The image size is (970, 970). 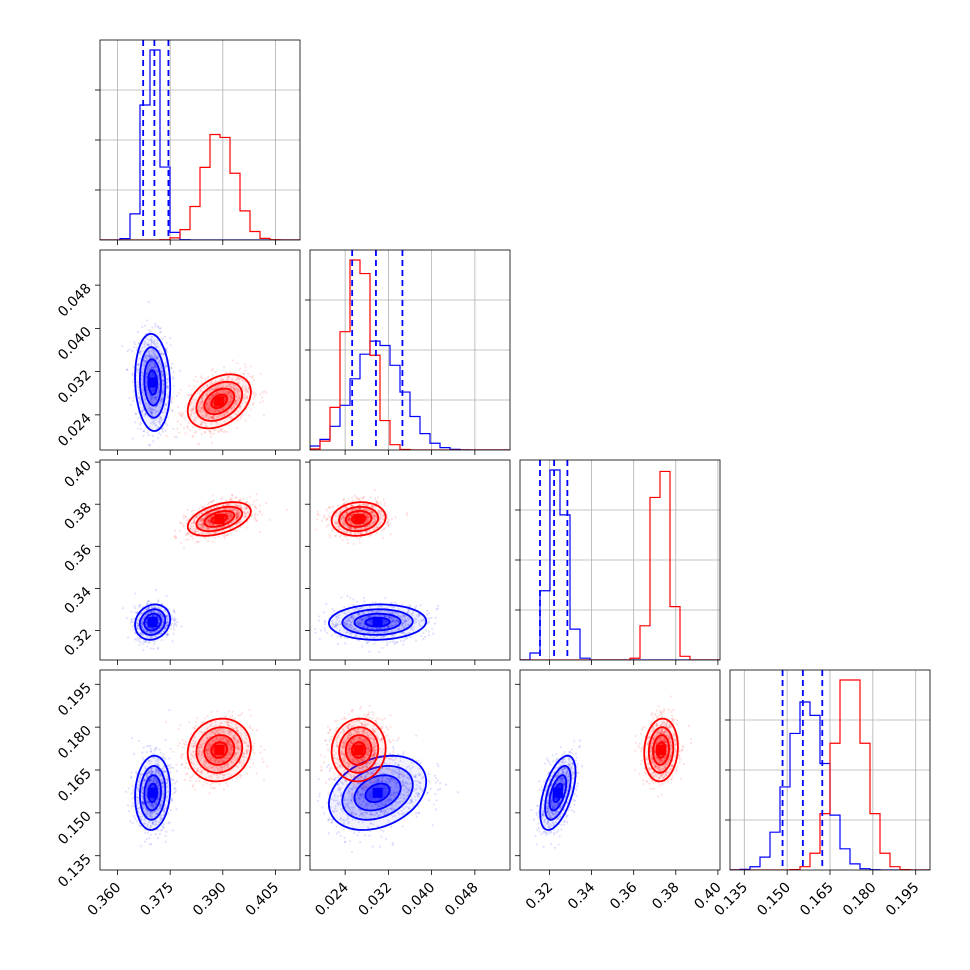 What do you see at coordinates (774, 900) in the screenshot?
I see `x-tick-label: 0.150` at bounding box center [774, 900].